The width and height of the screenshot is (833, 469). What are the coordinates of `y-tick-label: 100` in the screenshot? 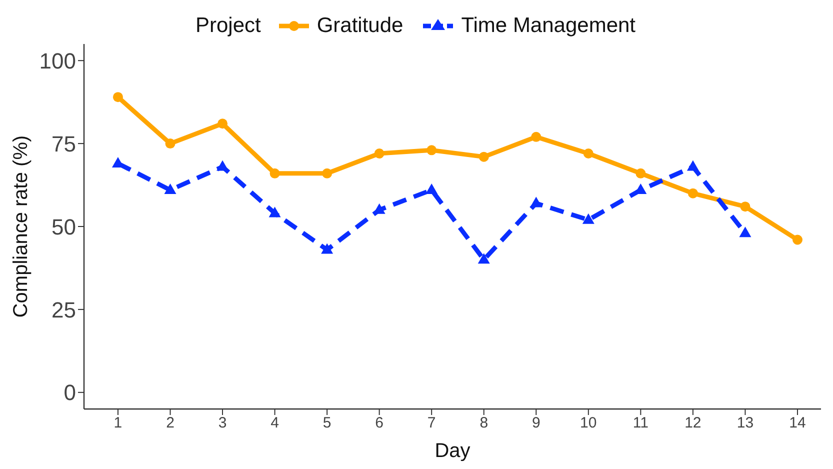 It's located at (57, 61).